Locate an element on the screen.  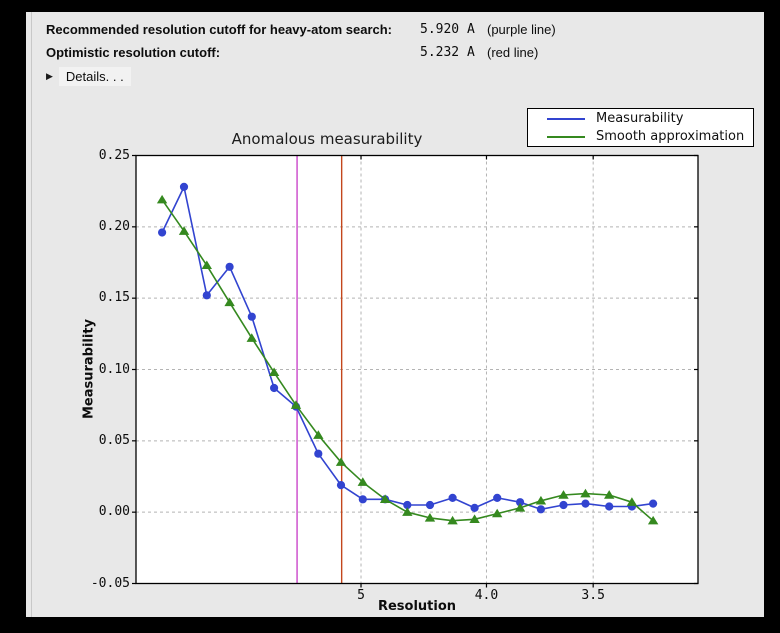
recommended-cutoff-value: 5.920 A is located at coordinates (447, 29).